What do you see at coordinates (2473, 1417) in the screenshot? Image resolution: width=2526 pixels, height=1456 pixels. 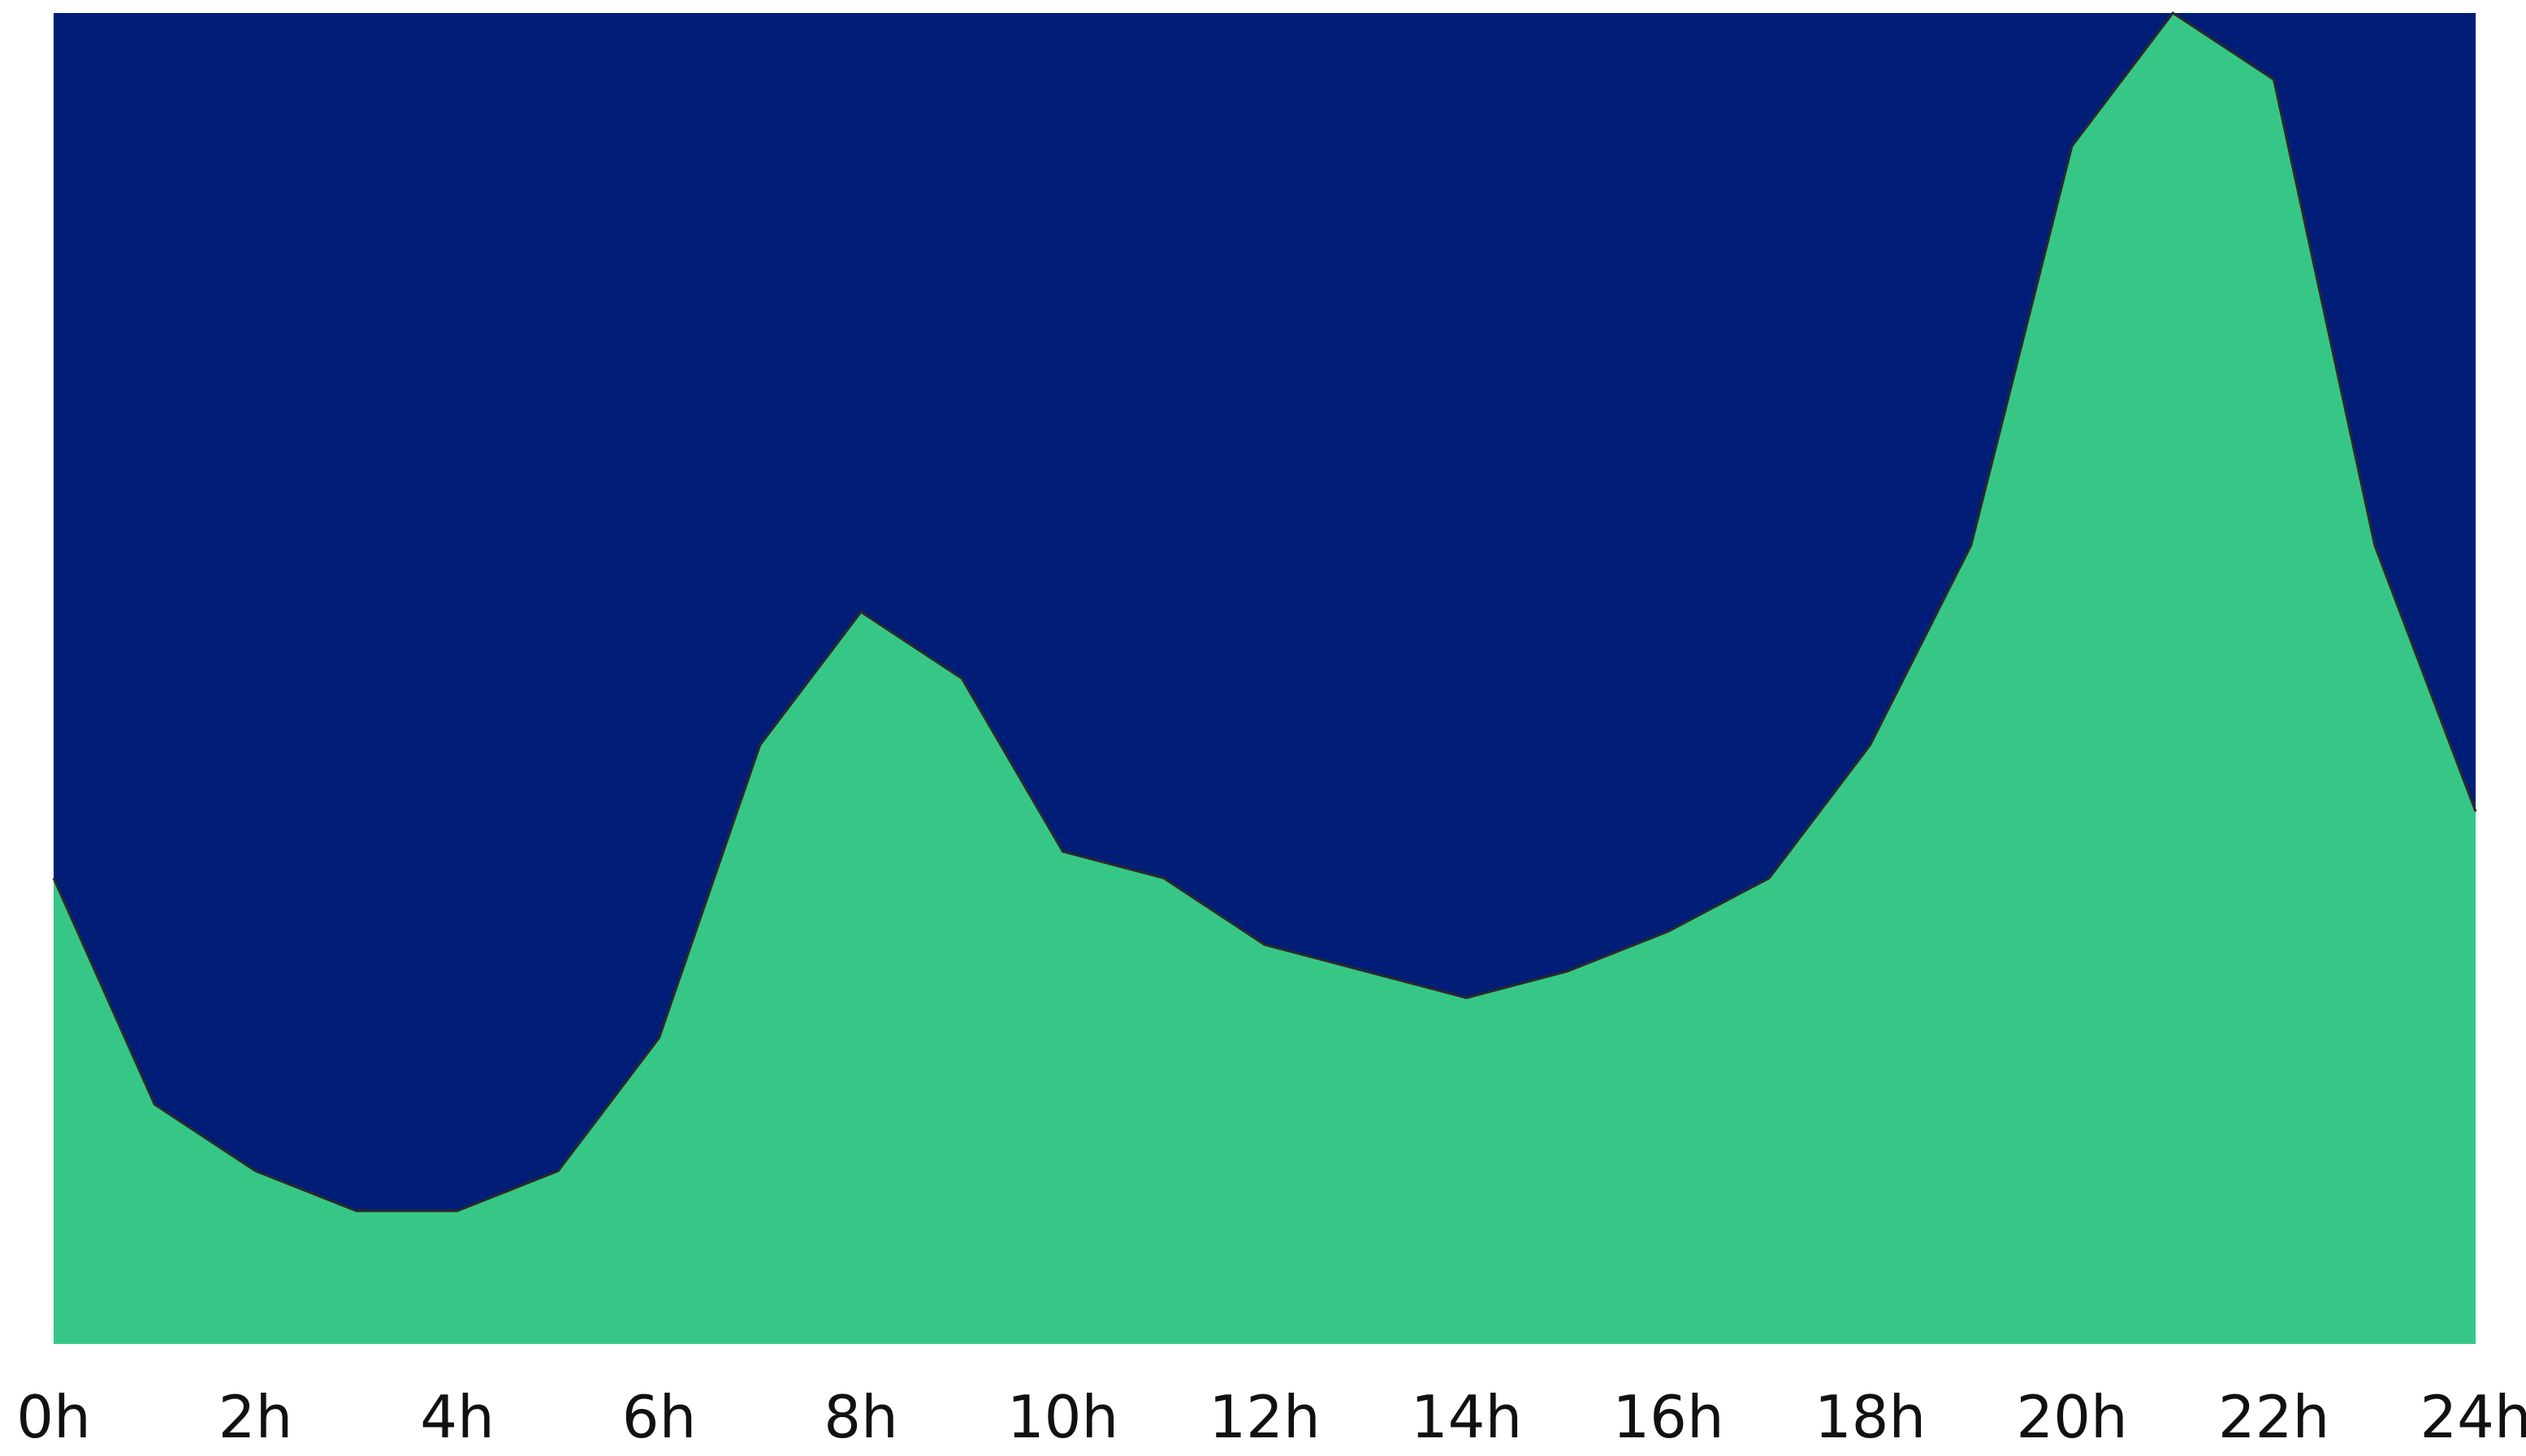 I see `x-tick-label: 24h` at bounding box center [2473, 1417].